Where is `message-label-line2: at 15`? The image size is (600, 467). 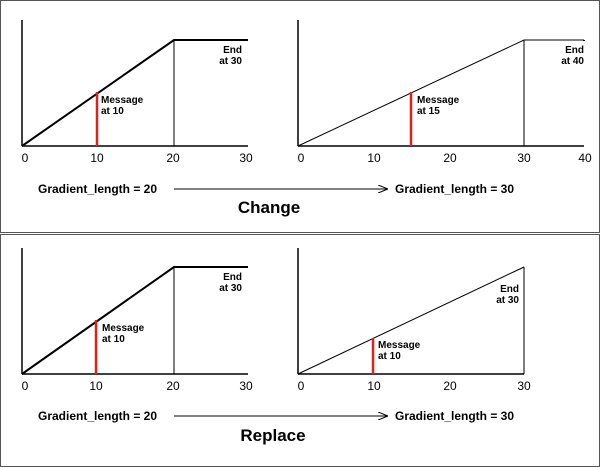 message-label-line2: at 15 is located at coordinates (428, 111).